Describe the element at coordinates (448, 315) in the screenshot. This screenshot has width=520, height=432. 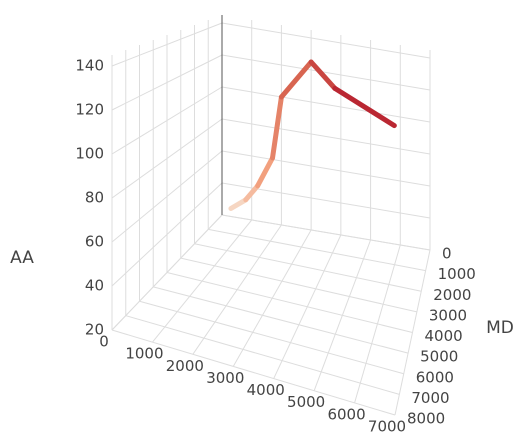
I see `y-tick-label: 3000` at that location.